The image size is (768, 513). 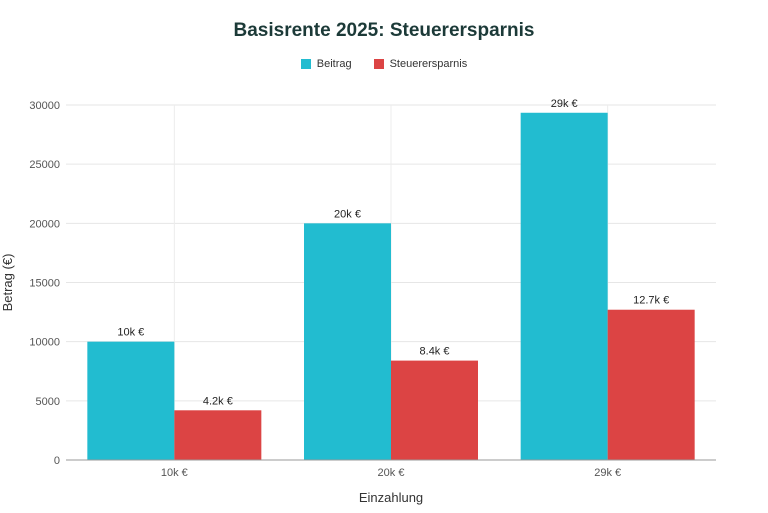 I want to click on x-tick-label: 20k €, so click(x=391, y=473).